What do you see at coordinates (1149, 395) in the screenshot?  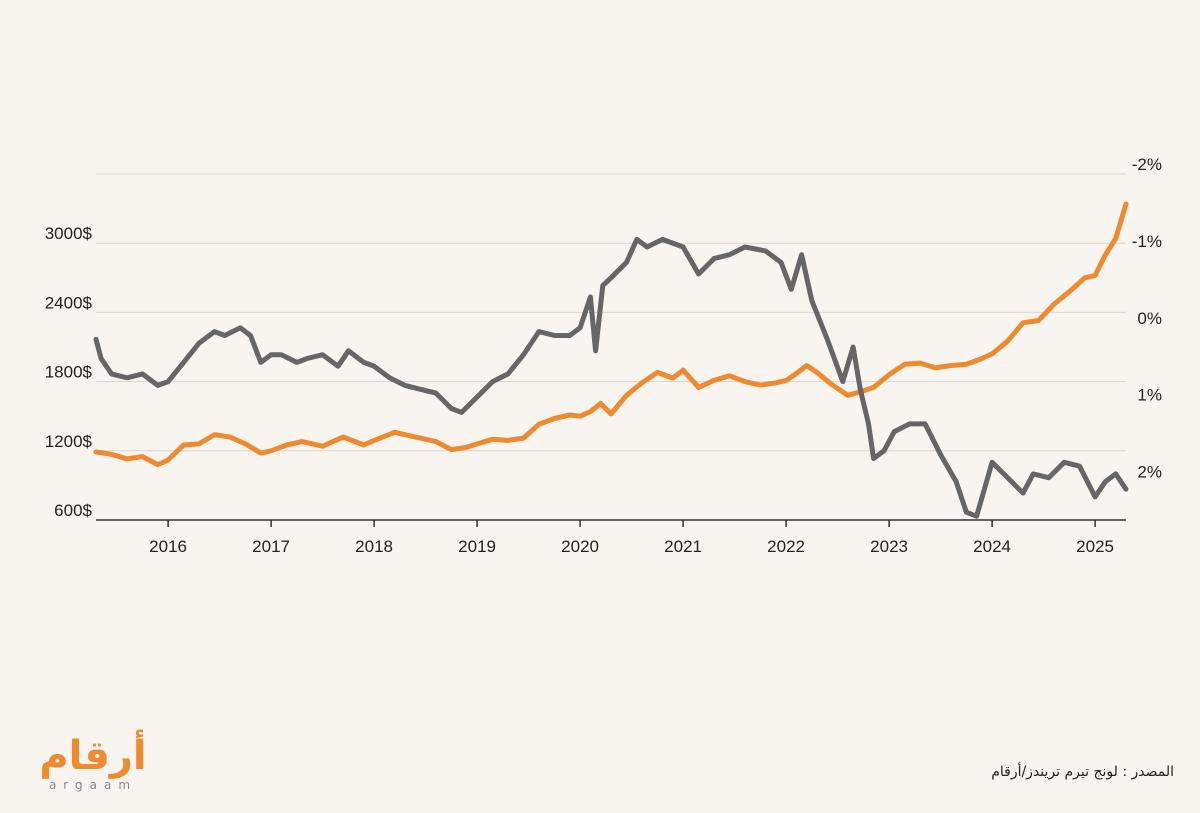 I see `right-tick-label: 1%` at bounding box center [1149, 395].